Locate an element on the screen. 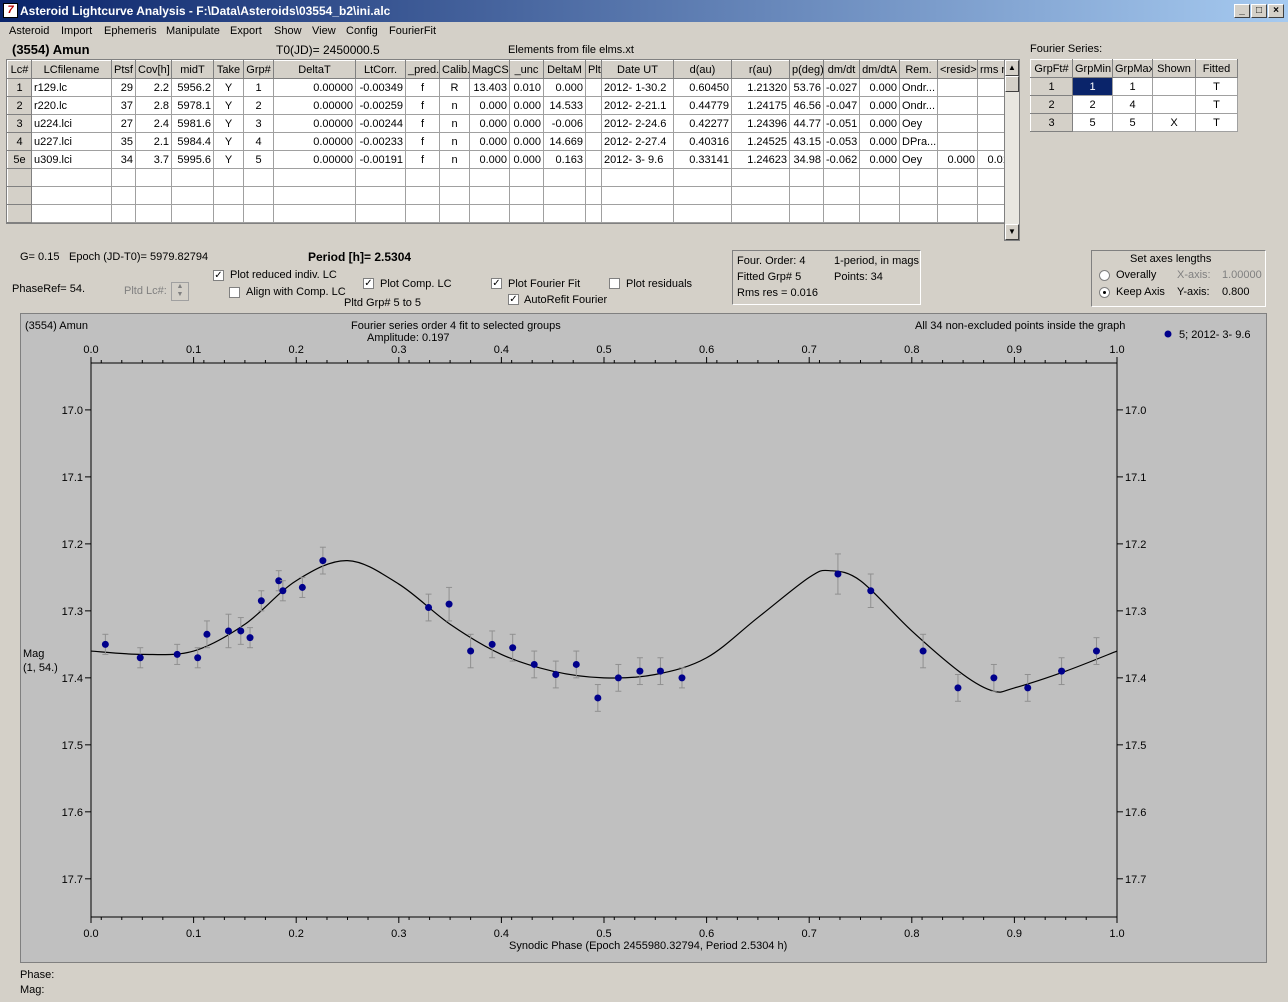 The height and width of the screenshot is (1002, 1288). table-cell: 5984.4 is located at coordinates (192, 141).